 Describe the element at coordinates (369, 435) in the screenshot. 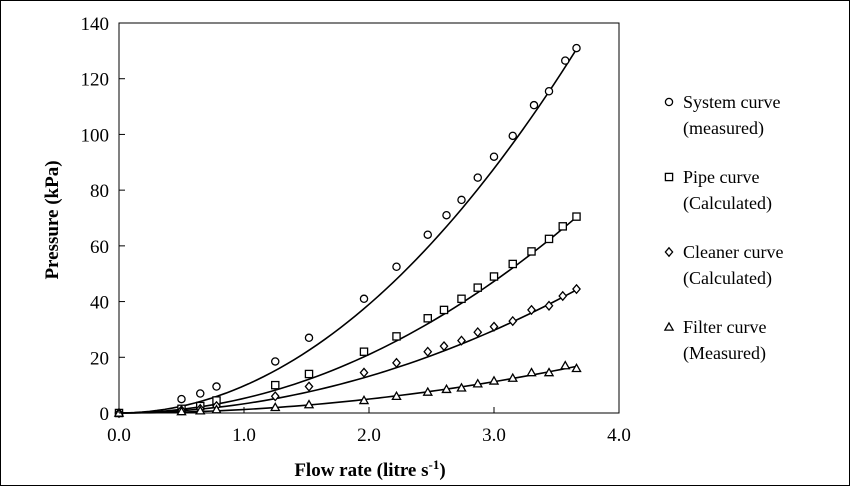

I see `x-tick-label: 2.0` at that location.